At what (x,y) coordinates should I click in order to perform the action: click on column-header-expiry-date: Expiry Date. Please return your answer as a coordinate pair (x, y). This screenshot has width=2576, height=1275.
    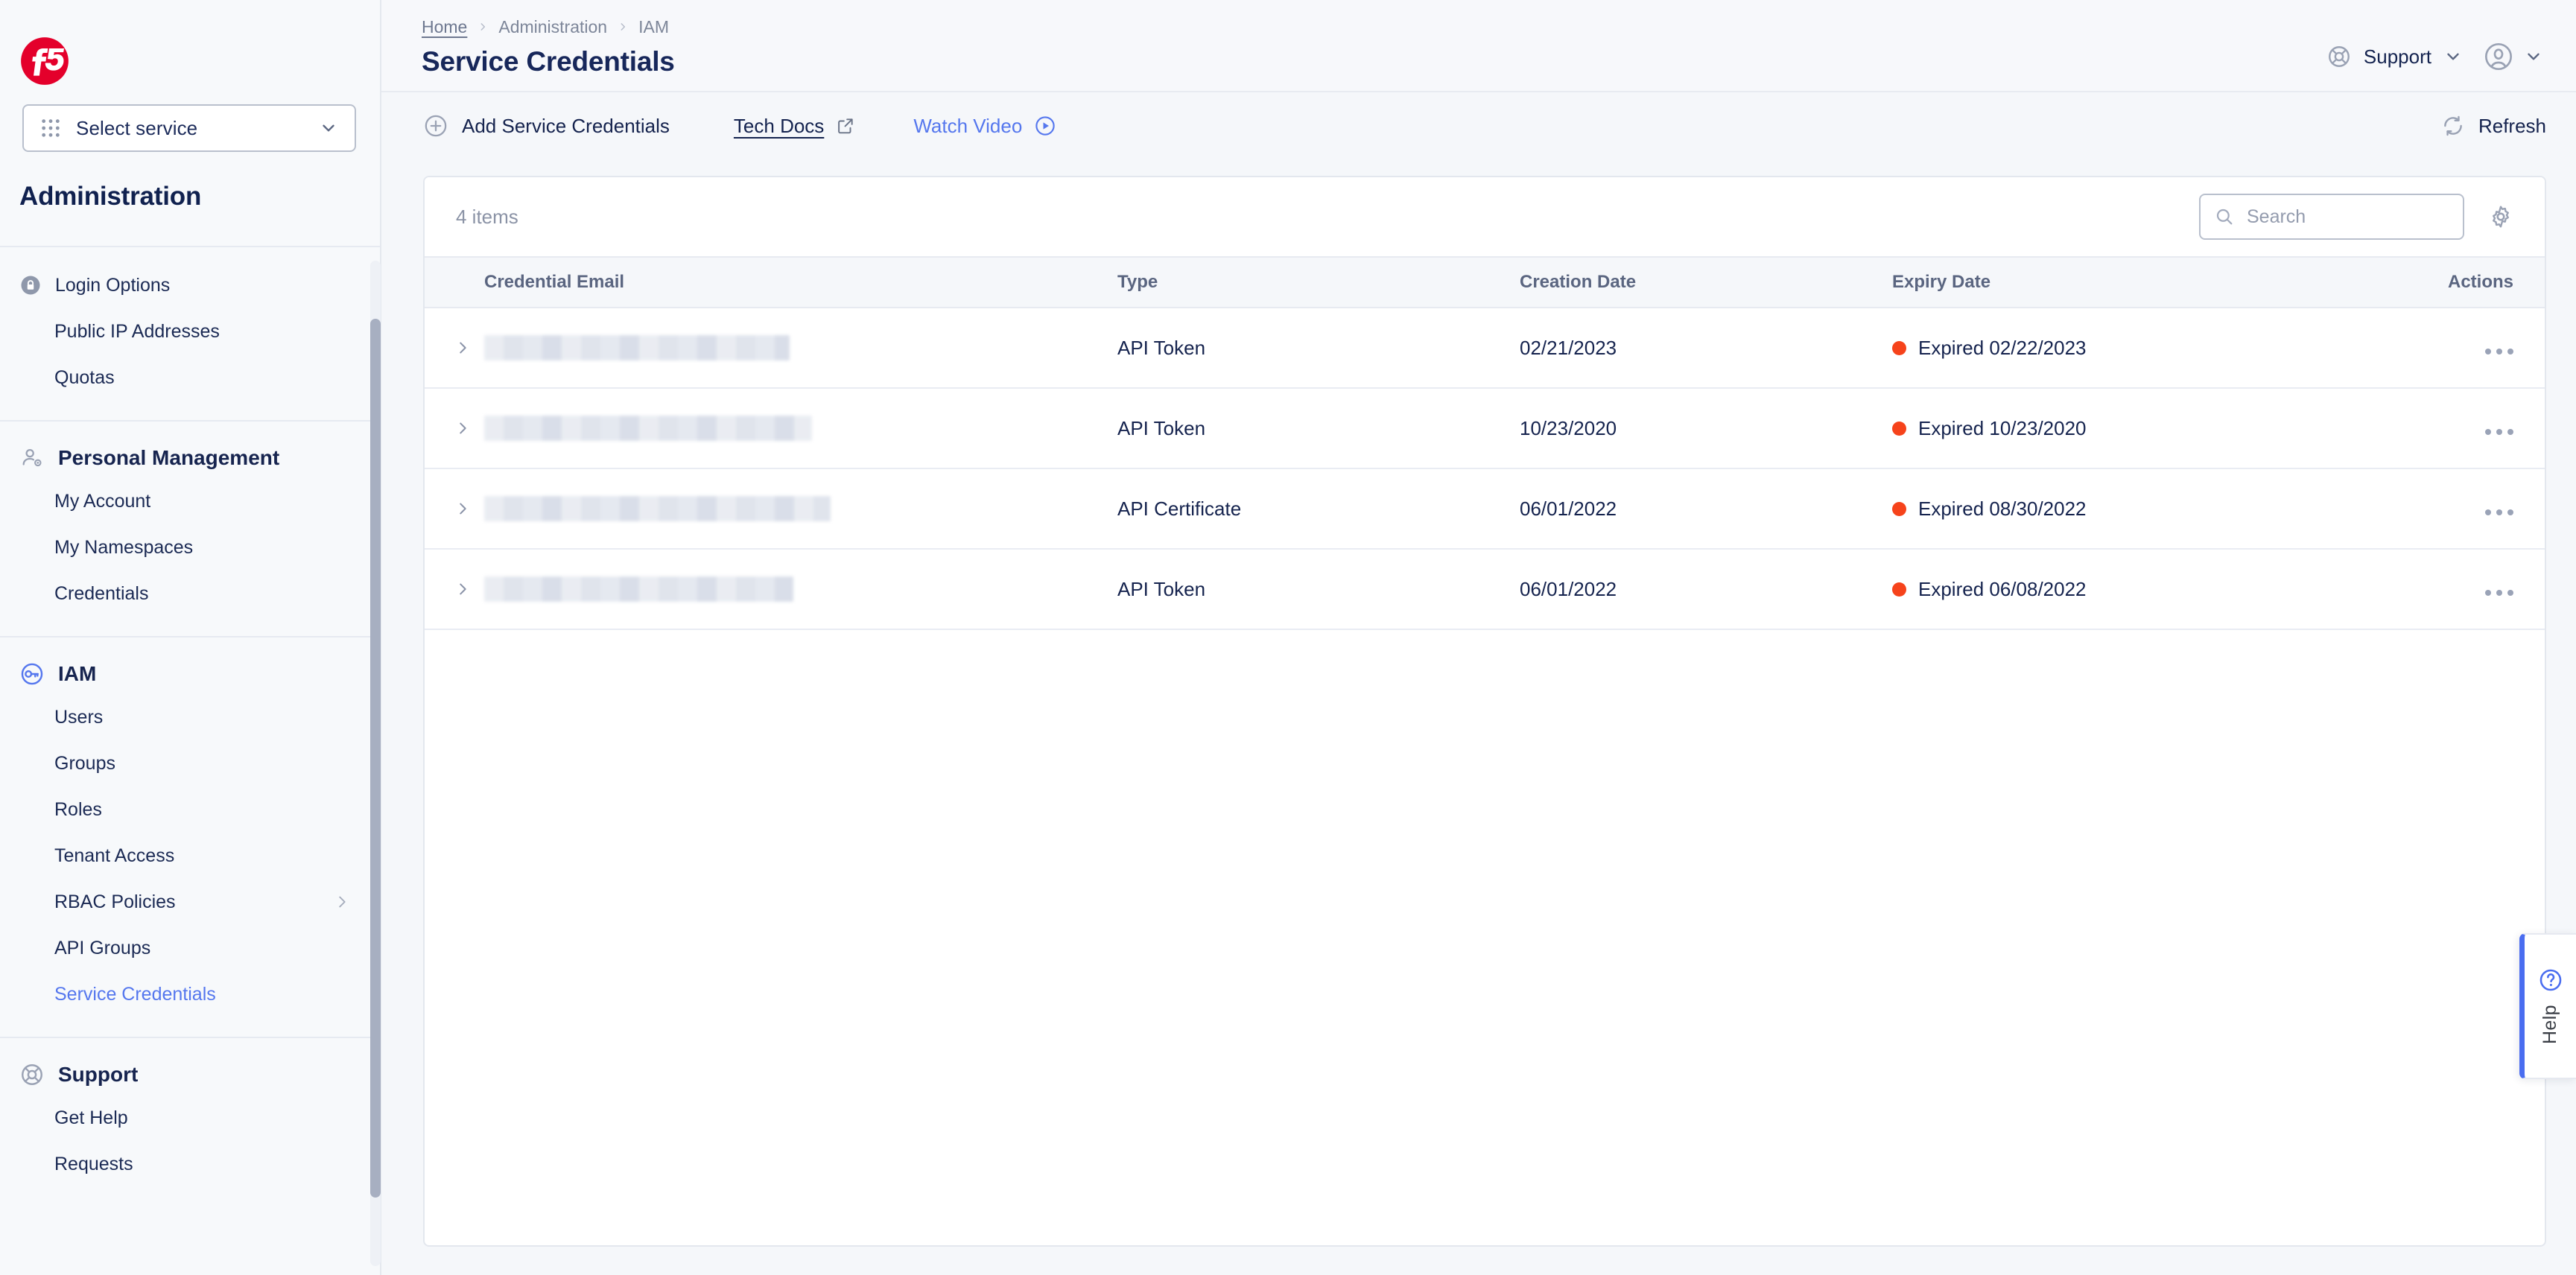
    Looking at the image, I should click on (2153, 282).